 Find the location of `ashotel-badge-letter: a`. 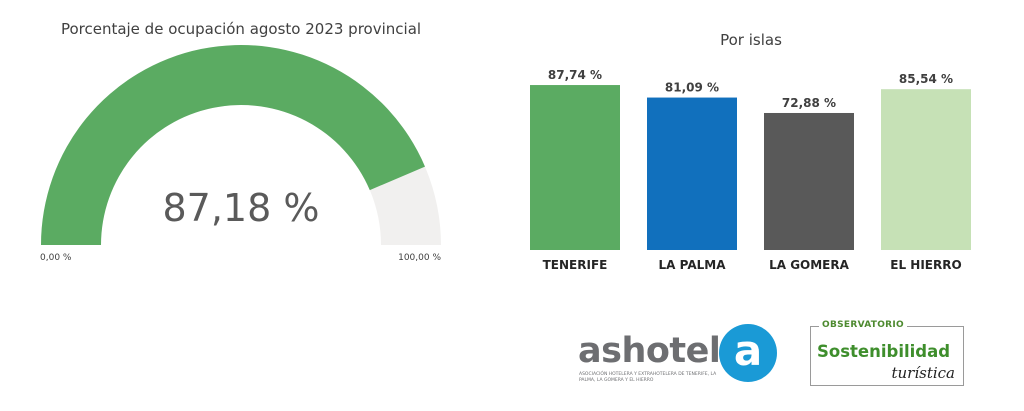

ashotel-badge-letter: a is located at coordinates (748, 350).